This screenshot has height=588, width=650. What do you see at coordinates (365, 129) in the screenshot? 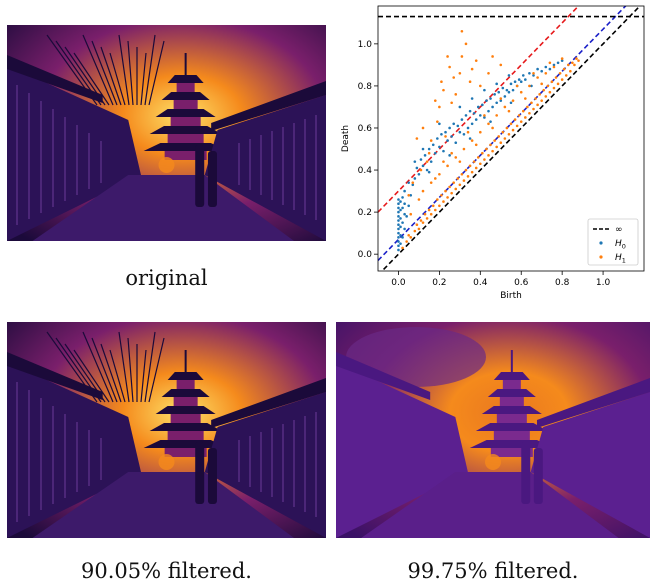
I see `y-tick-label: 0.6` at bounding box center [365, 129].